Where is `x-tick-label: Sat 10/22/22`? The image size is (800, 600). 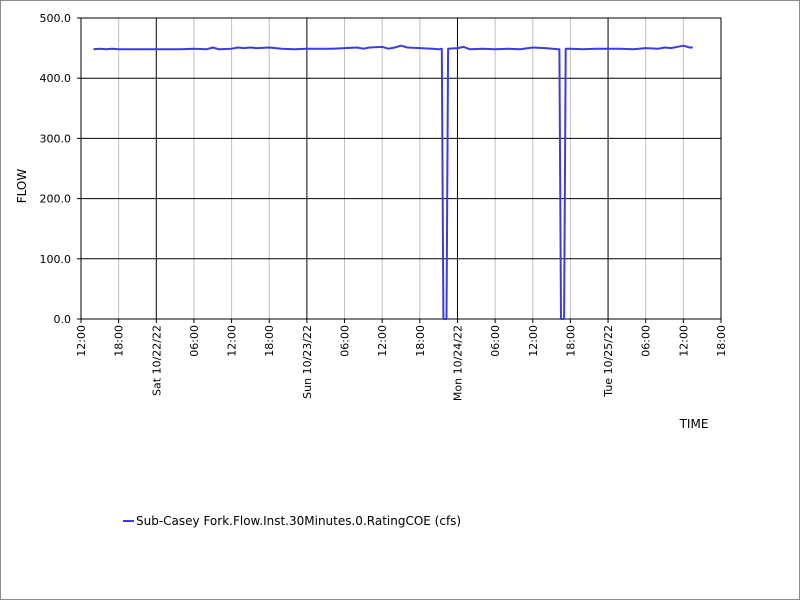
x-tick-label: Sat 10/22/22 is located at coordinates (156, 360).